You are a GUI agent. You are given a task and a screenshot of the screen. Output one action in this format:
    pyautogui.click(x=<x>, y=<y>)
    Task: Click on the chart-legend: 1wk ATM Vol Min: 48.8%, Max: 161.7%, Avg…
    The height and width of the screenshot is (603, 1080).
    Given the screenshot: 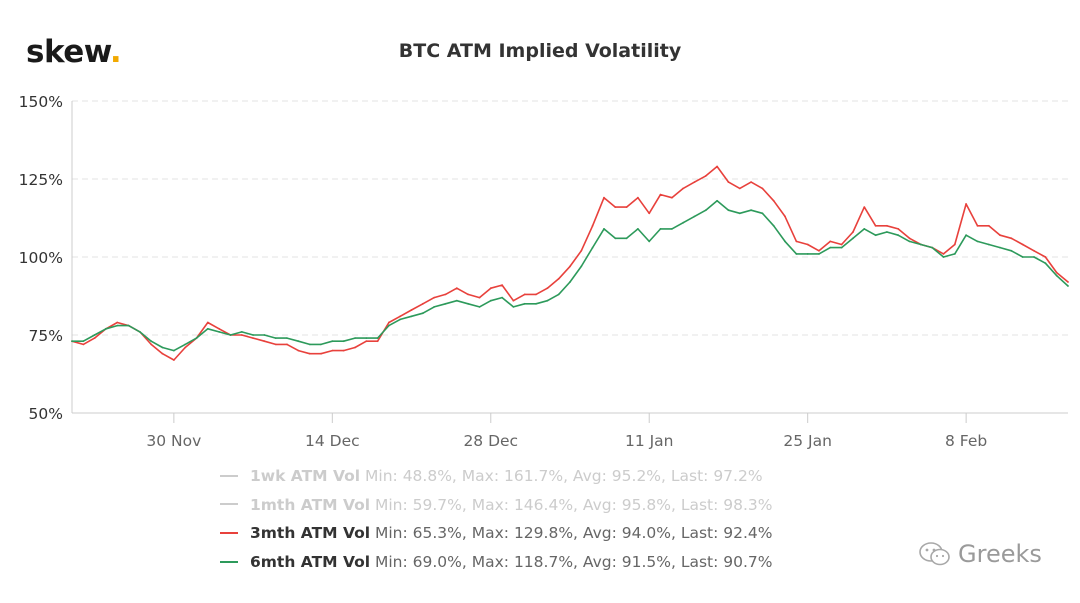 What is the action you would take?
    pyautogui.click(x=570, y=519)
    